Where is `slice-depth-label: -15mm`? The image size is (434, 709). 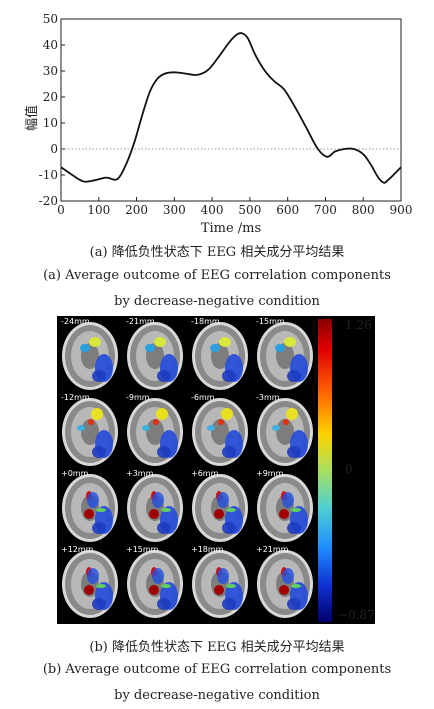
slice-depth-label: -15mm is located at coordinates (270, 321).